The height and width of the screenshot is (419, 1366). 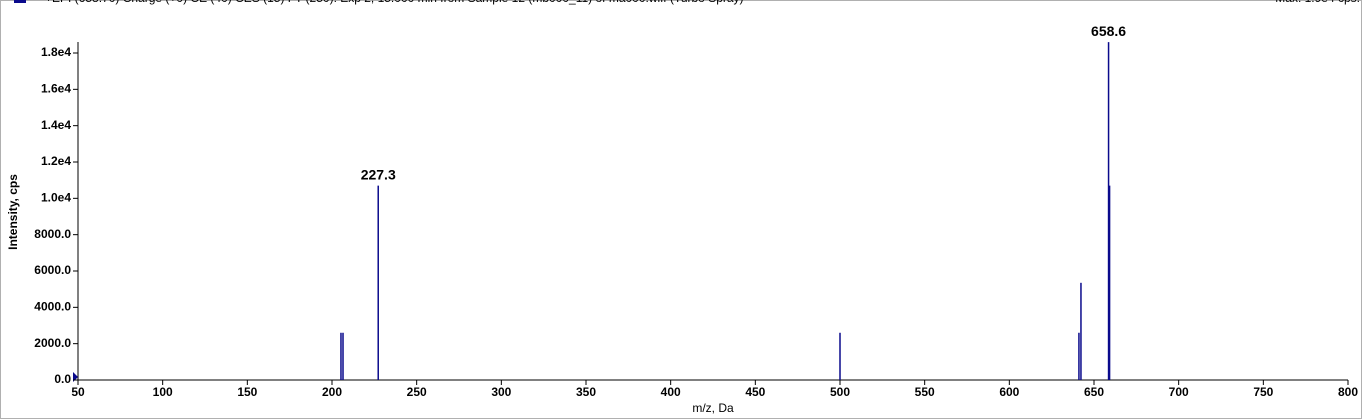 What do you see at coordinates (56, 52) in the screenshot?
I see `y-tick-label: 1.8e4` at bounding box center [56, 52].